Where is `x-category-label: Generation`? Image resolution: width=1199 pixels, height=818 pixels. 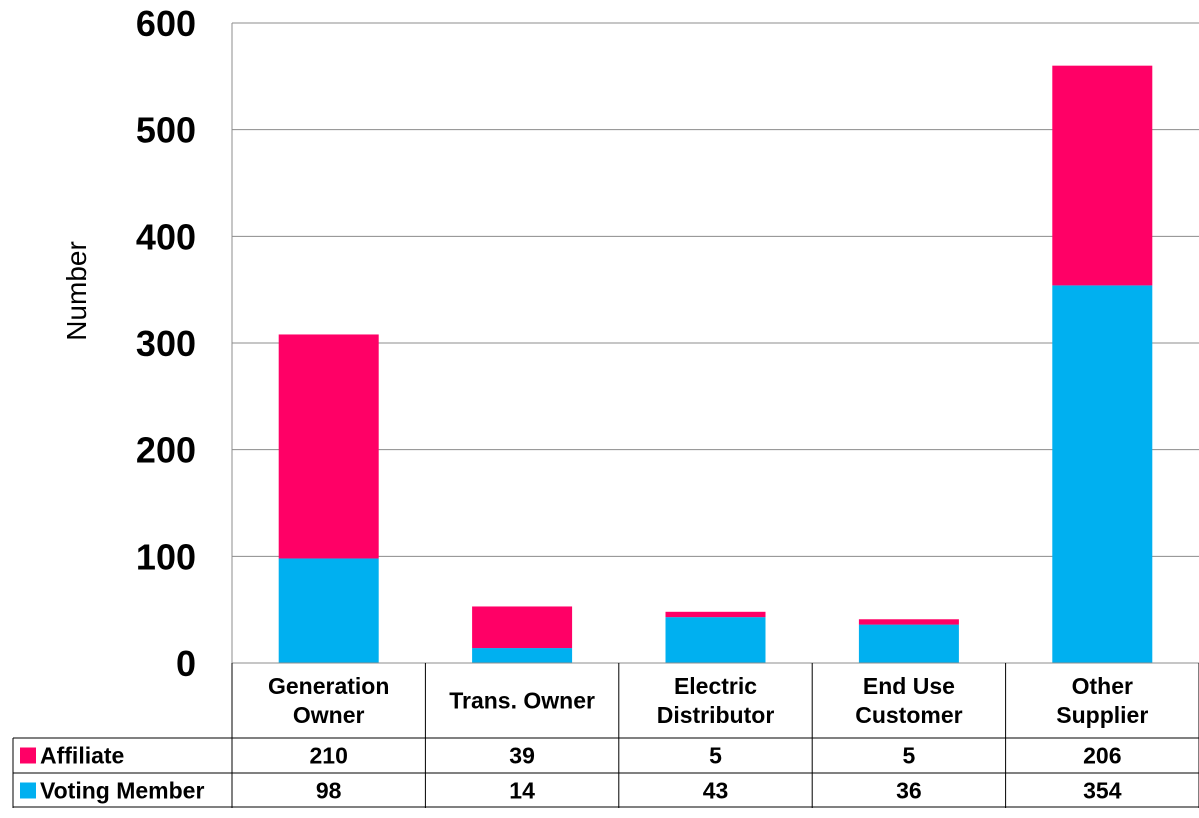 x-category-label: Generation is located at coordinates (328, 686).